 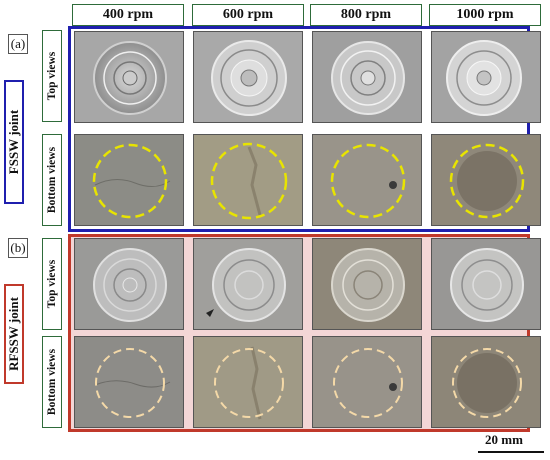 I want to click on row-label-top-views-a: Top views, so click(x=52, y=76).